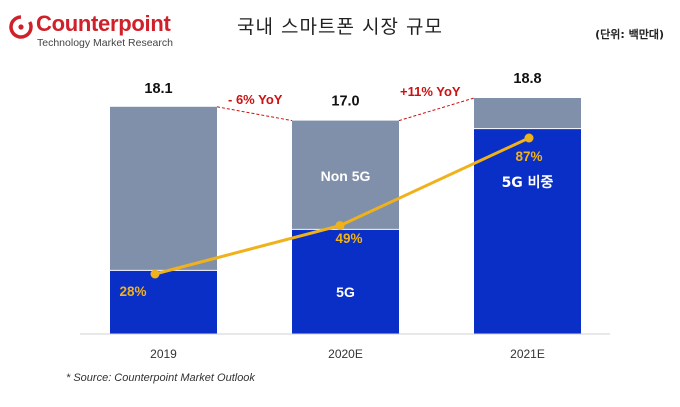 This screenshot has height=407, width=680. What do you see at coordinates (158, 89) in the screenshot?
I see `total-value-label: 18.1` at bounding box center [158, 89].